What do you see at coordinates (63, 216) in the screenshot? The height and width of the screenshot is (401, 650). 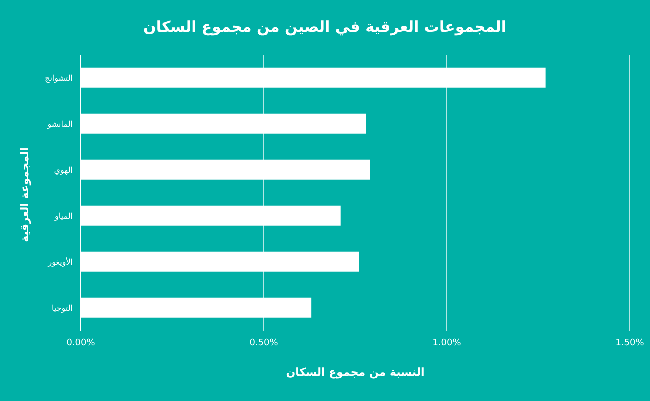 I see `y-tick-label: المياو` at bounding box center [63, 216].